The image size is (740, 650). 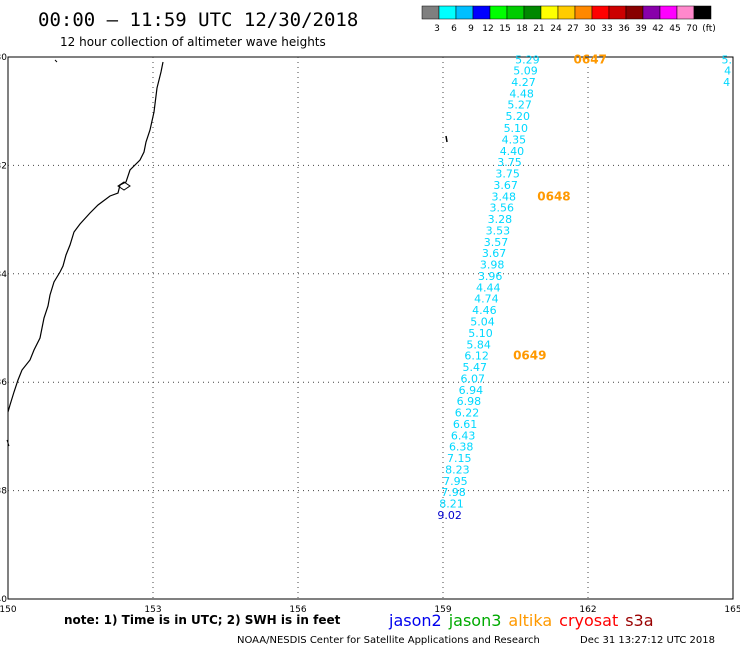 What do you see at coordinates (624, 29) in the screenshot?
I see `colorbar-label: 36` at bounding box center [624, 29].